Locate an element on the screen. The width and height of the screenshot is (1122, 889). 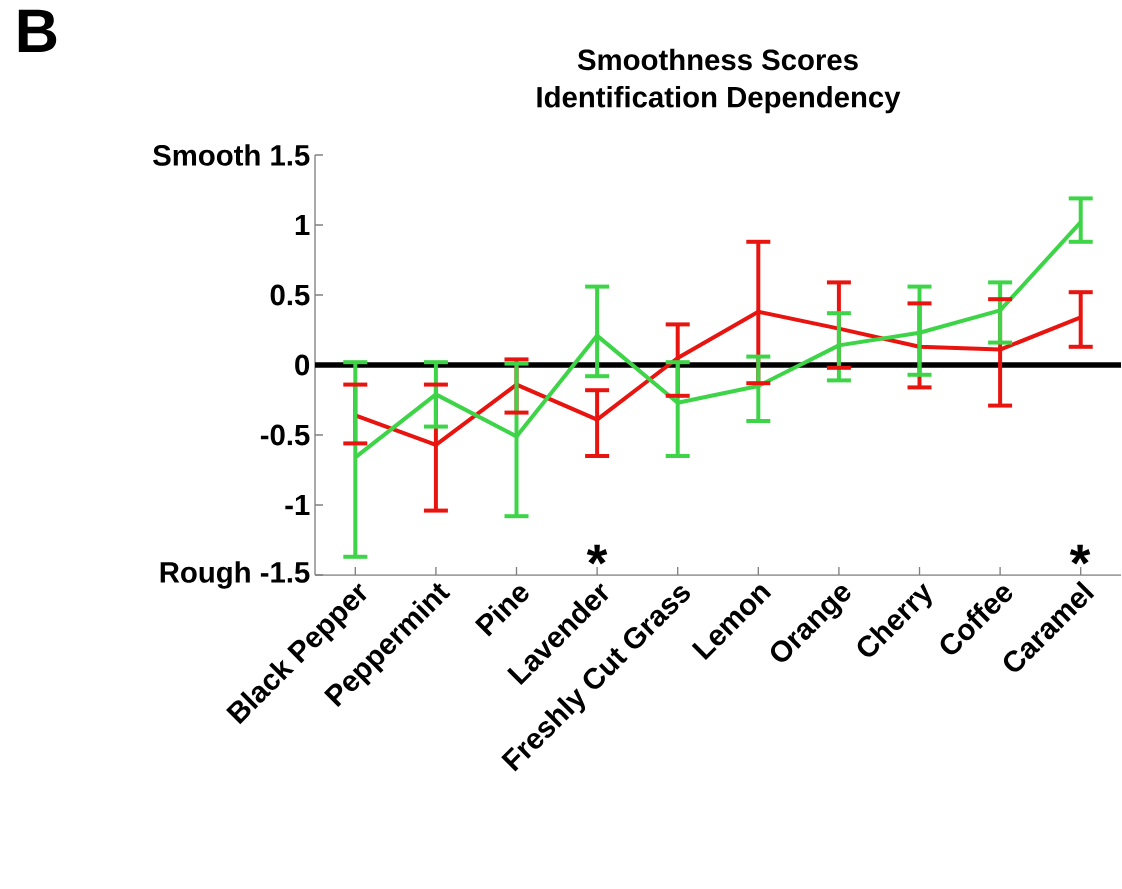
y-tick-label: Rough -1.5 is located at coordinates (235, 575).